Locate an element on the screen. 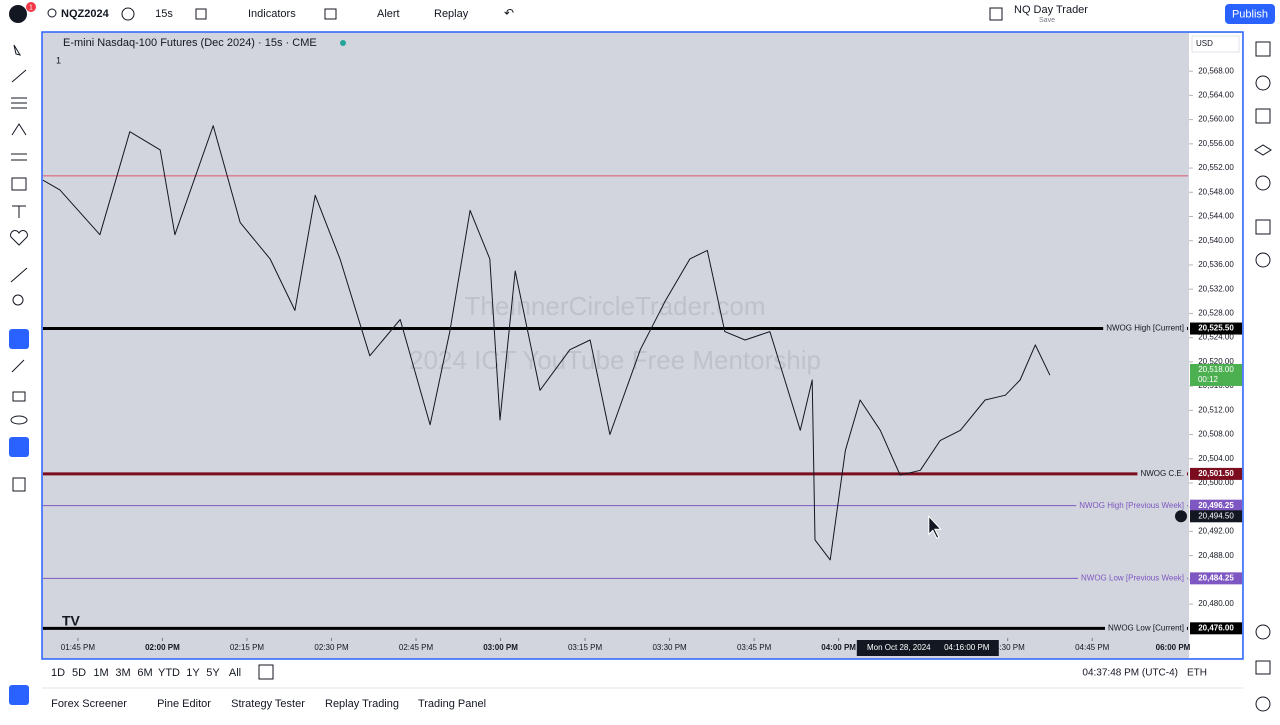 Image resolution: width=1280 pixels, height=725 pixels. currency: USD is located at coordinates (1204, 43).